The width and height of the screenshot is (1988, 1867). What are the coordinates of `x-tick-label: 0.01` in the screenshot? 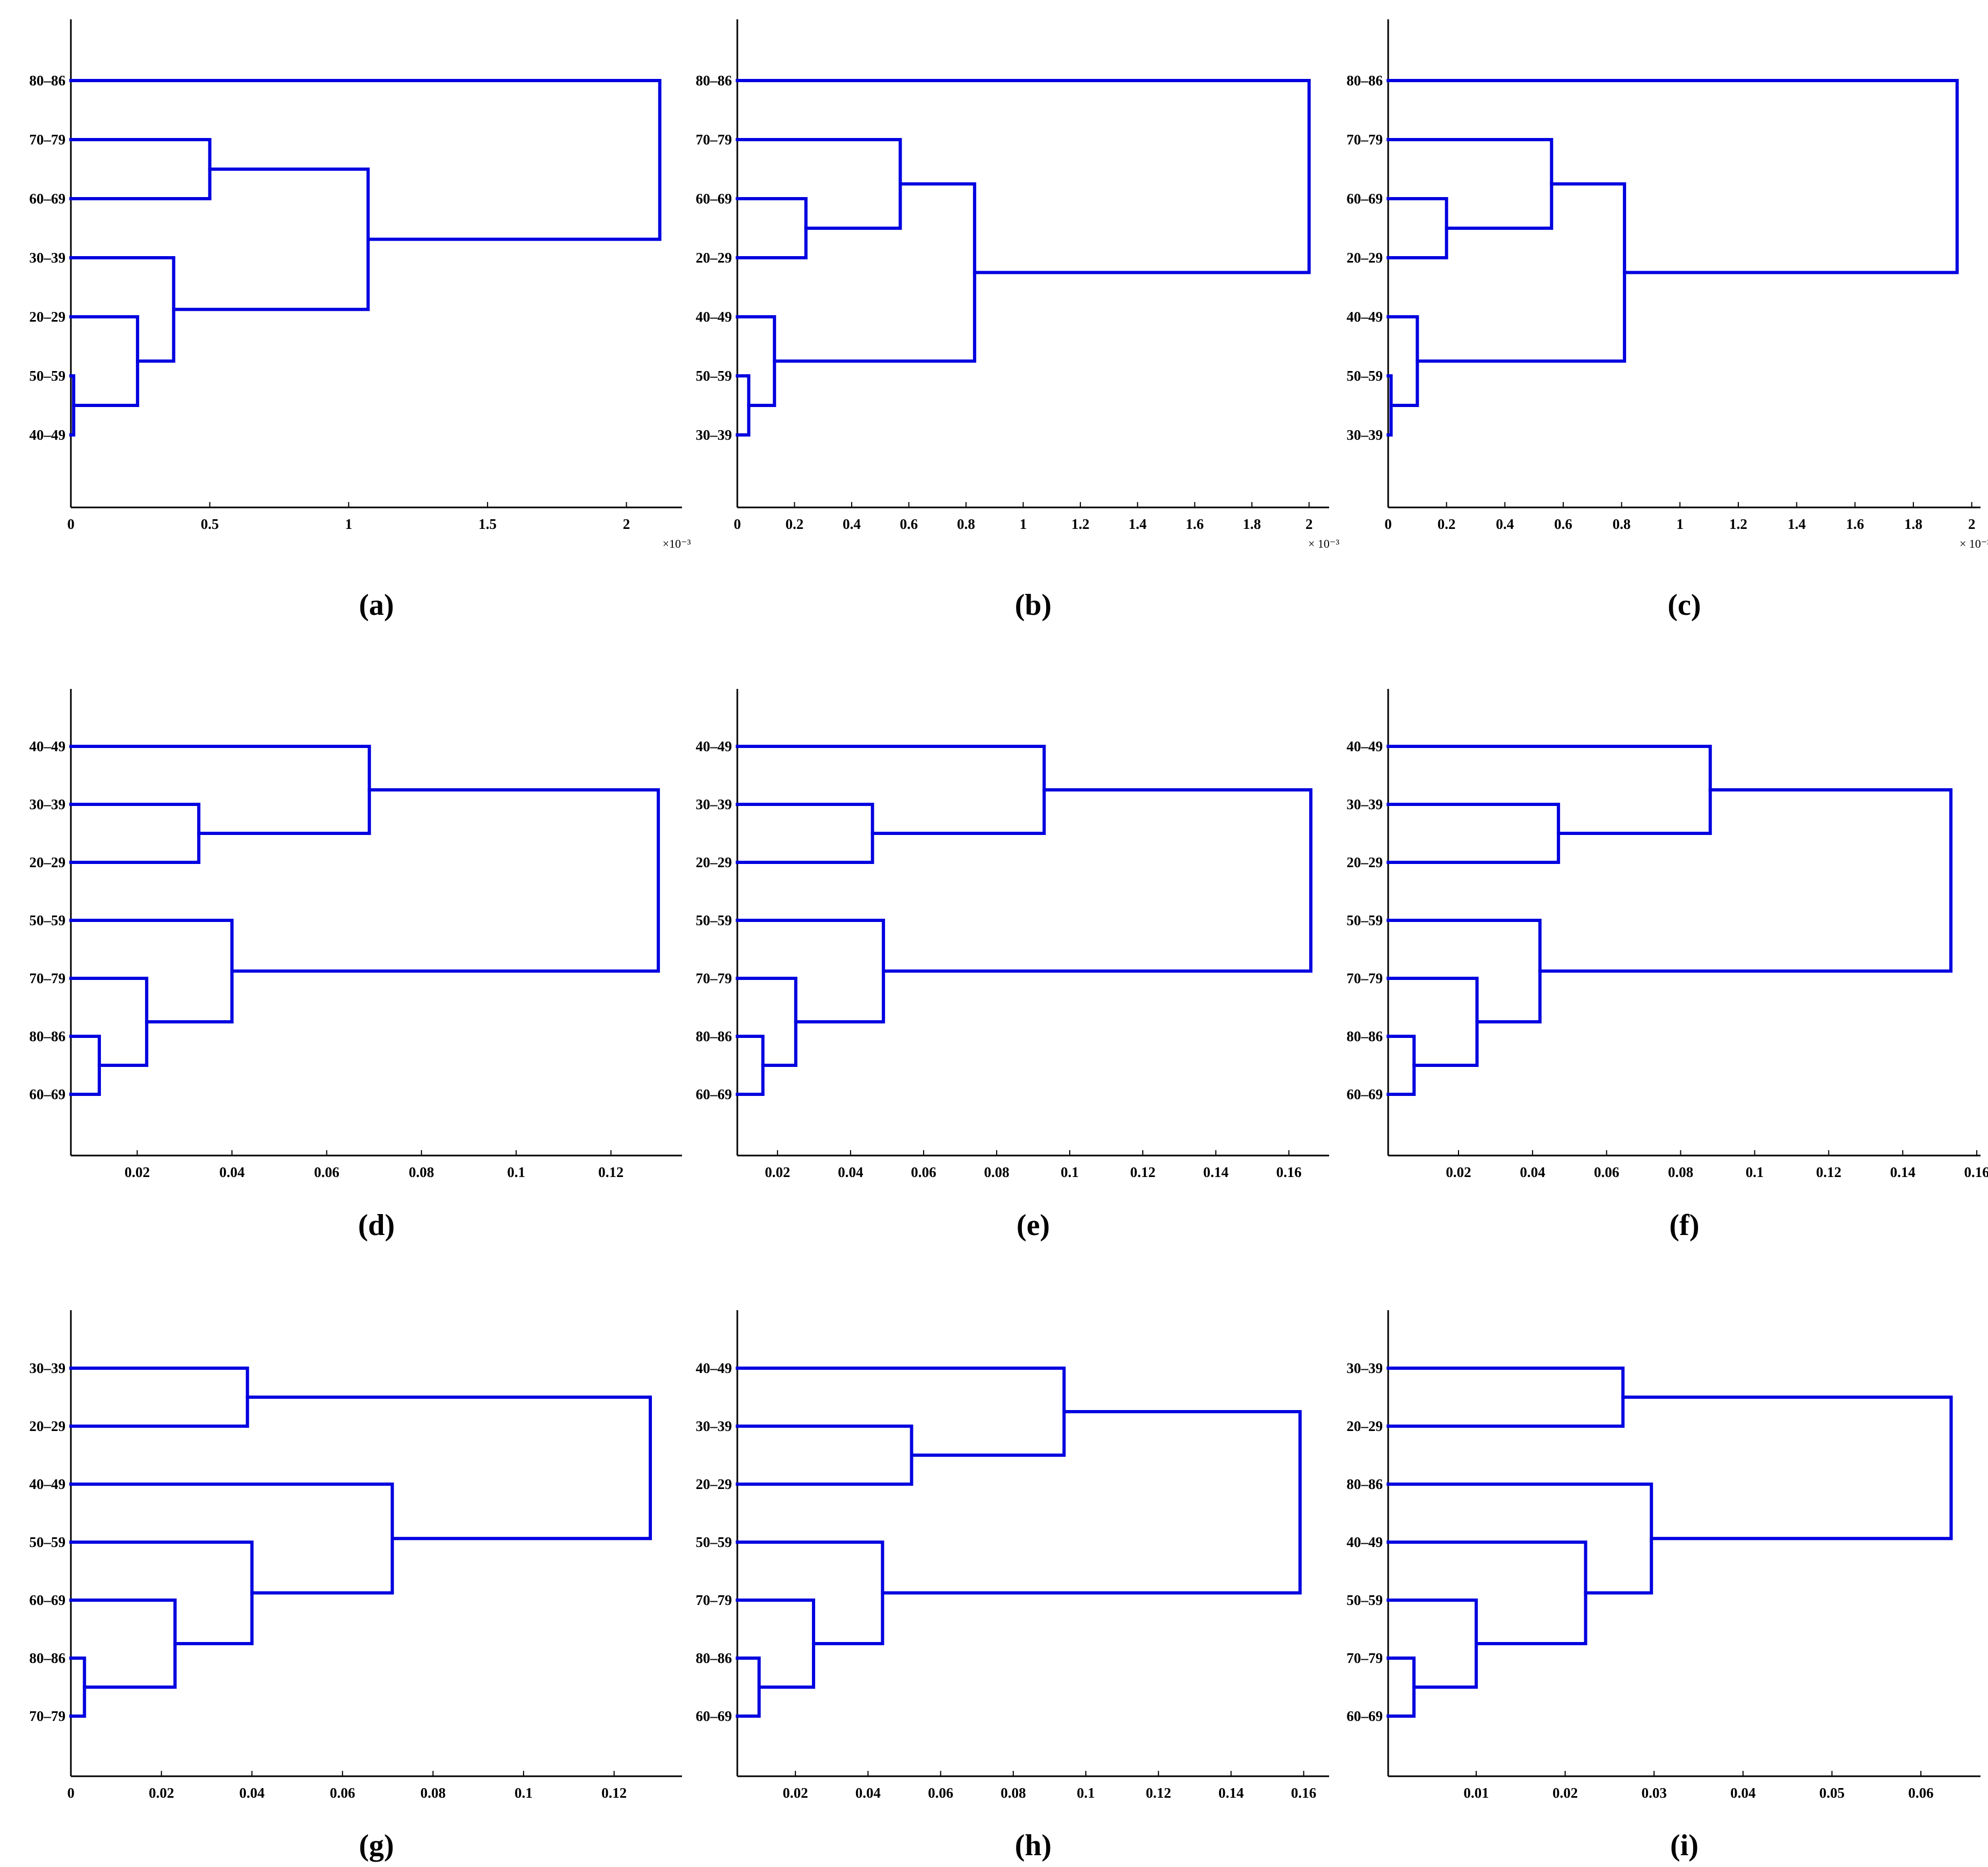 It's located at (1476, 1793).